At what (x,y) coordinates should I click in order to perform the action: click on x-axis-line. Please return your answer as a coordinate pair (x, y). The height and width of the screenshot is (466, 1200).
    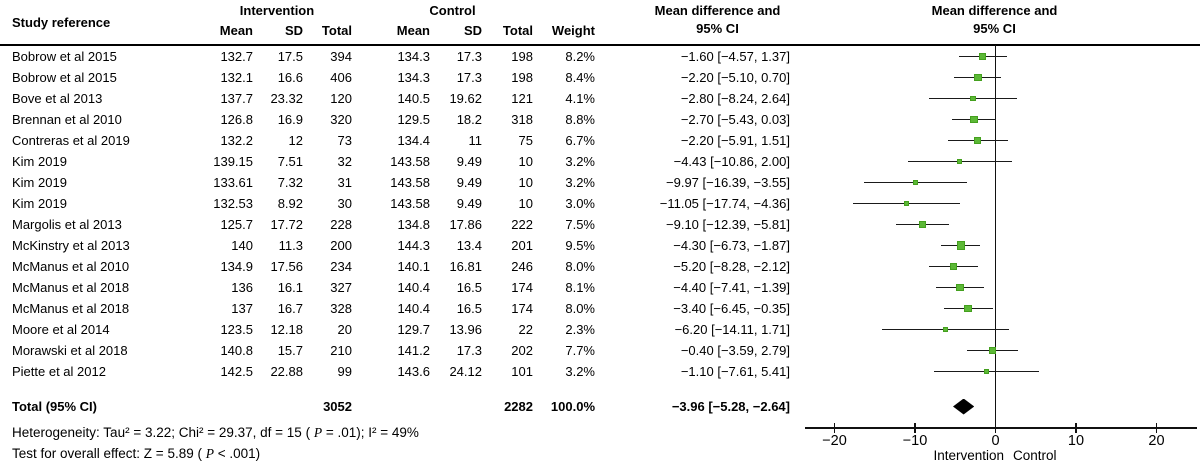
    Looking at the image, I should click on (1001, 428).